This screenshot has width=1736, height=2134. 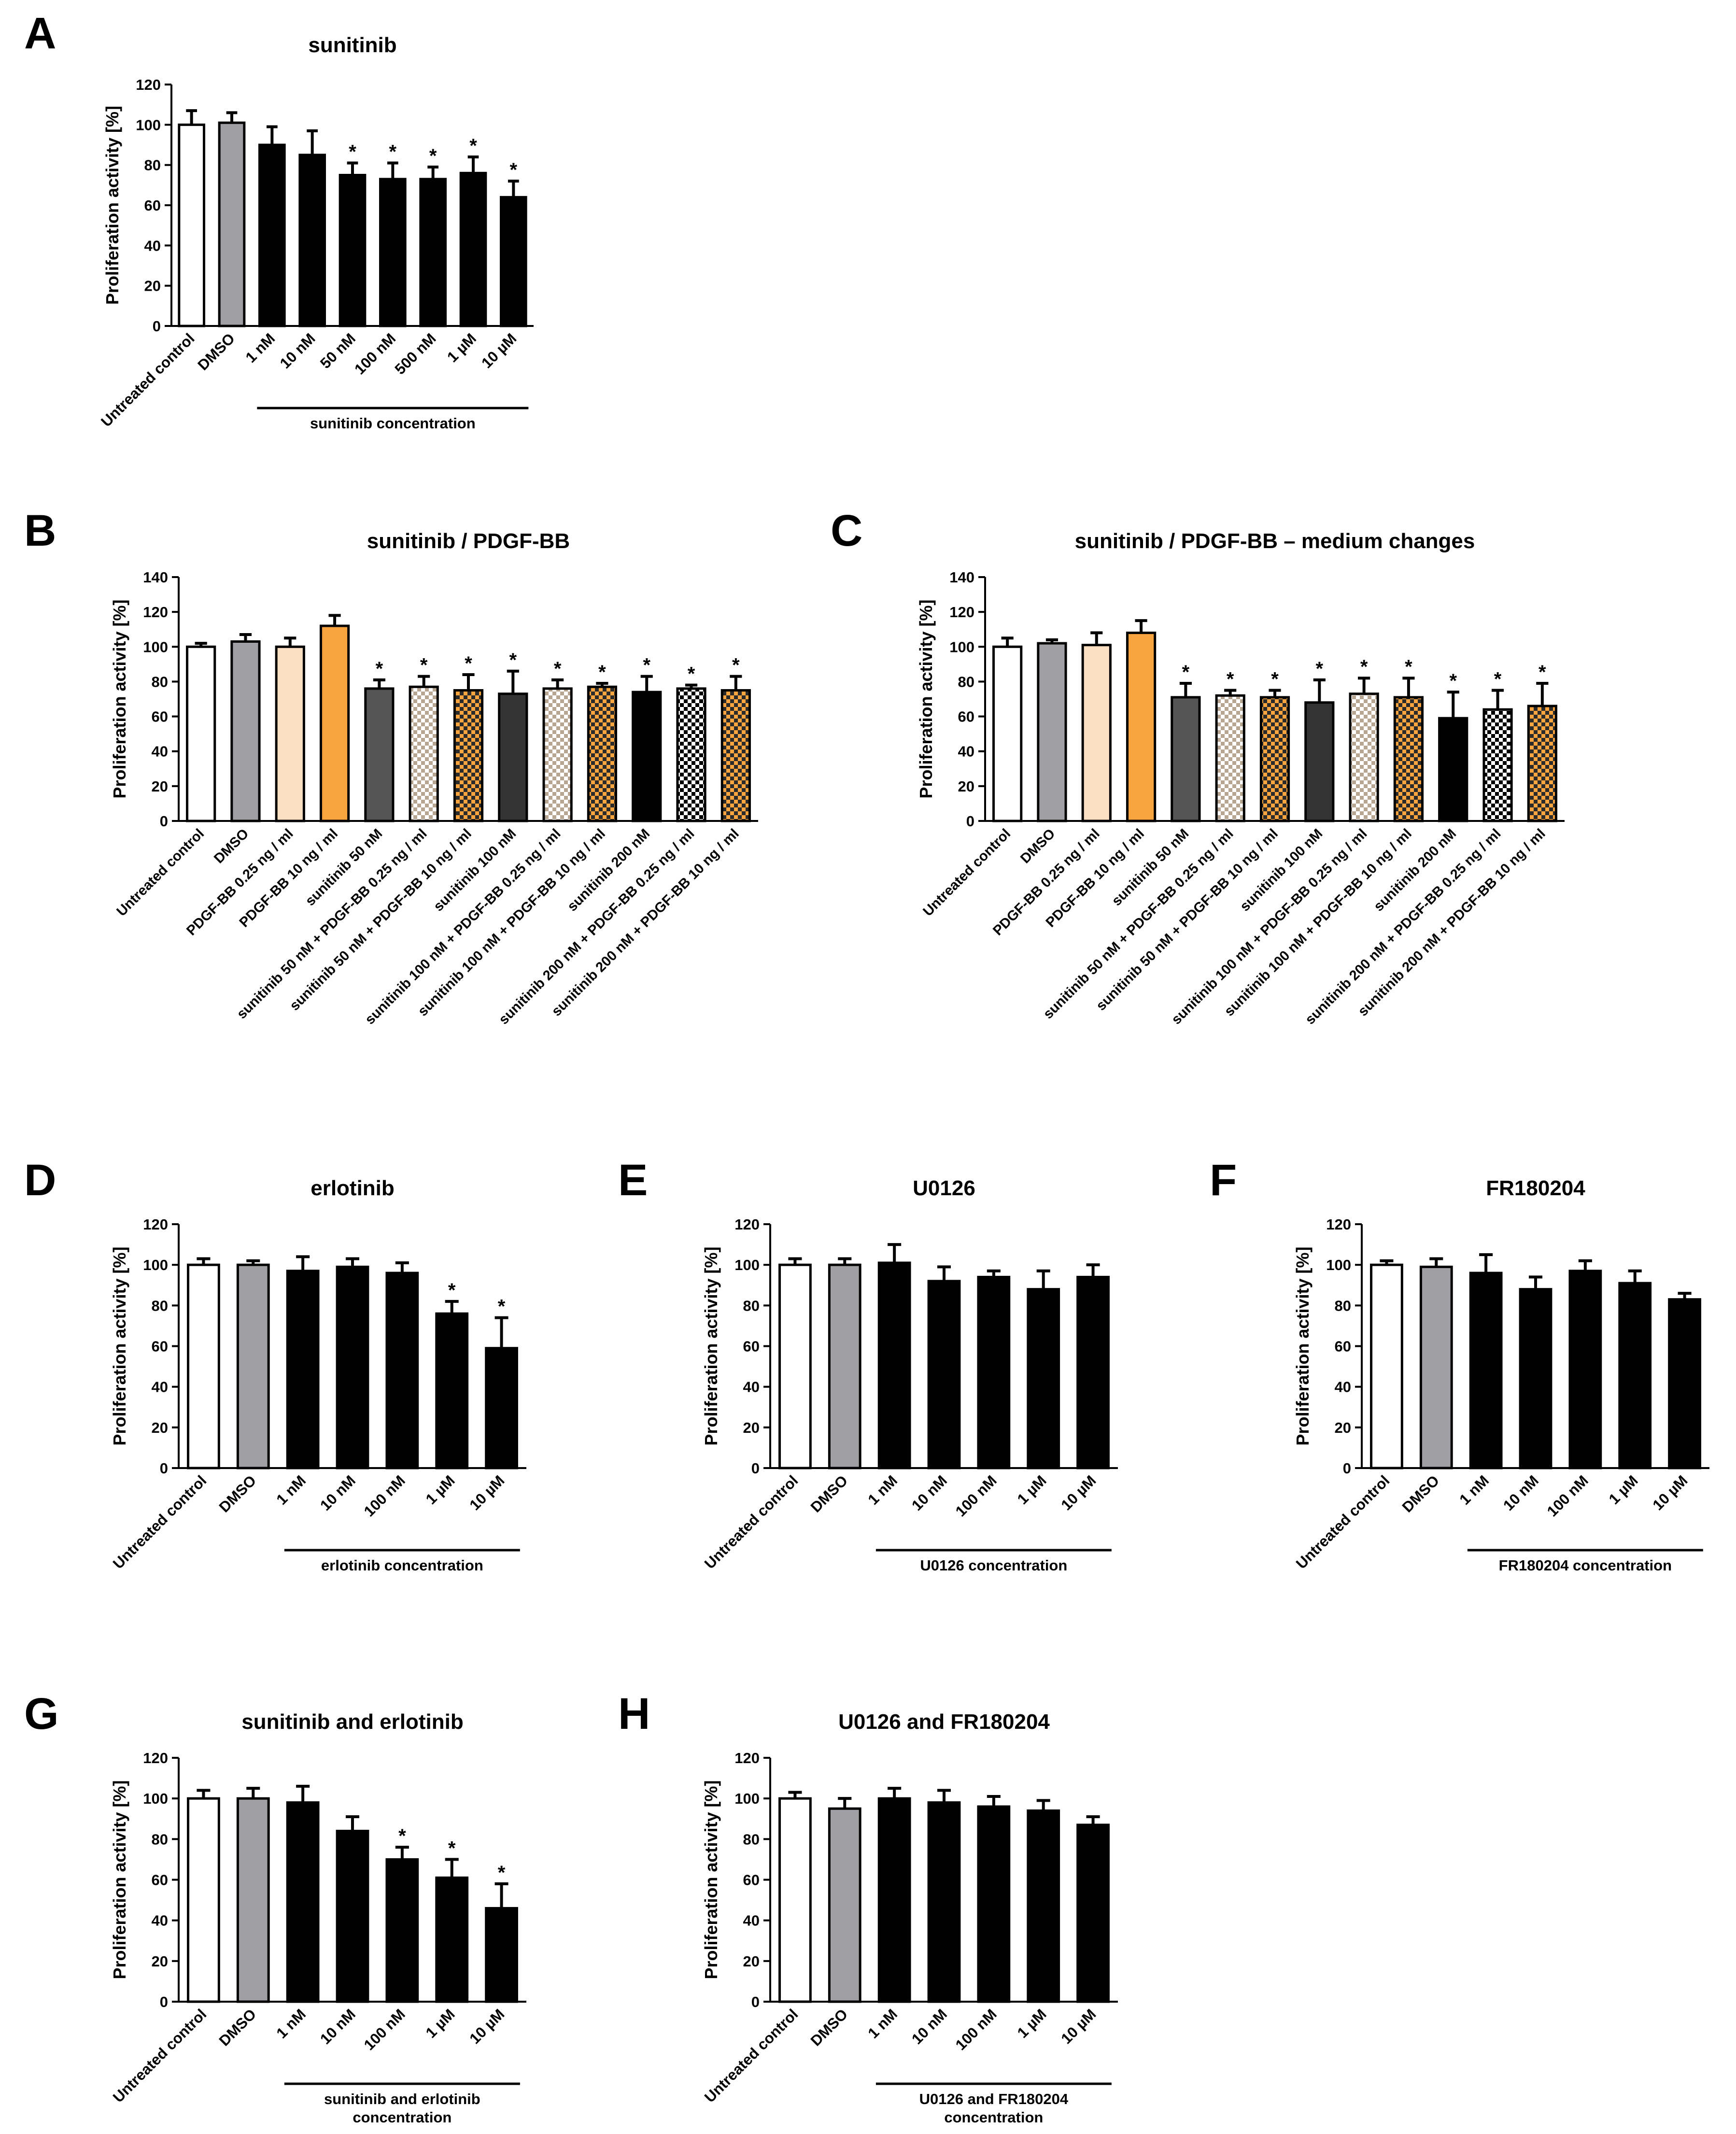 I want to click on panel-letter: F, so click(x=1224, y=1180).